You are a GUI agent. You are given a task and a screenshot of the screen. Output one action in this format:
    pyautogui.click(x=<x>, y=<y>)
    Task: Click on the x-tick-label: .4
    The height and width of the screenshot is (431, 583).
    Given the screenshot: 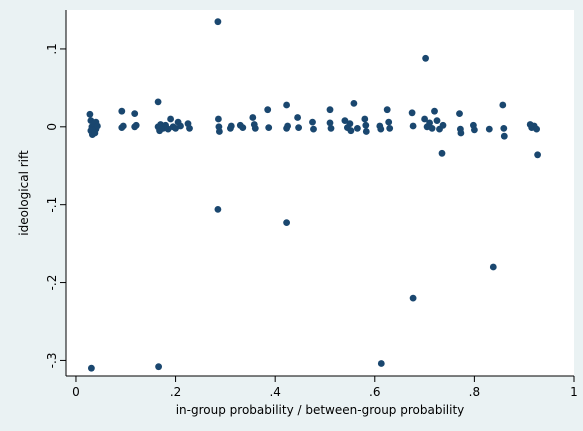 What is the action you would take?
    pyautogui.click(x=274, y=392)
    